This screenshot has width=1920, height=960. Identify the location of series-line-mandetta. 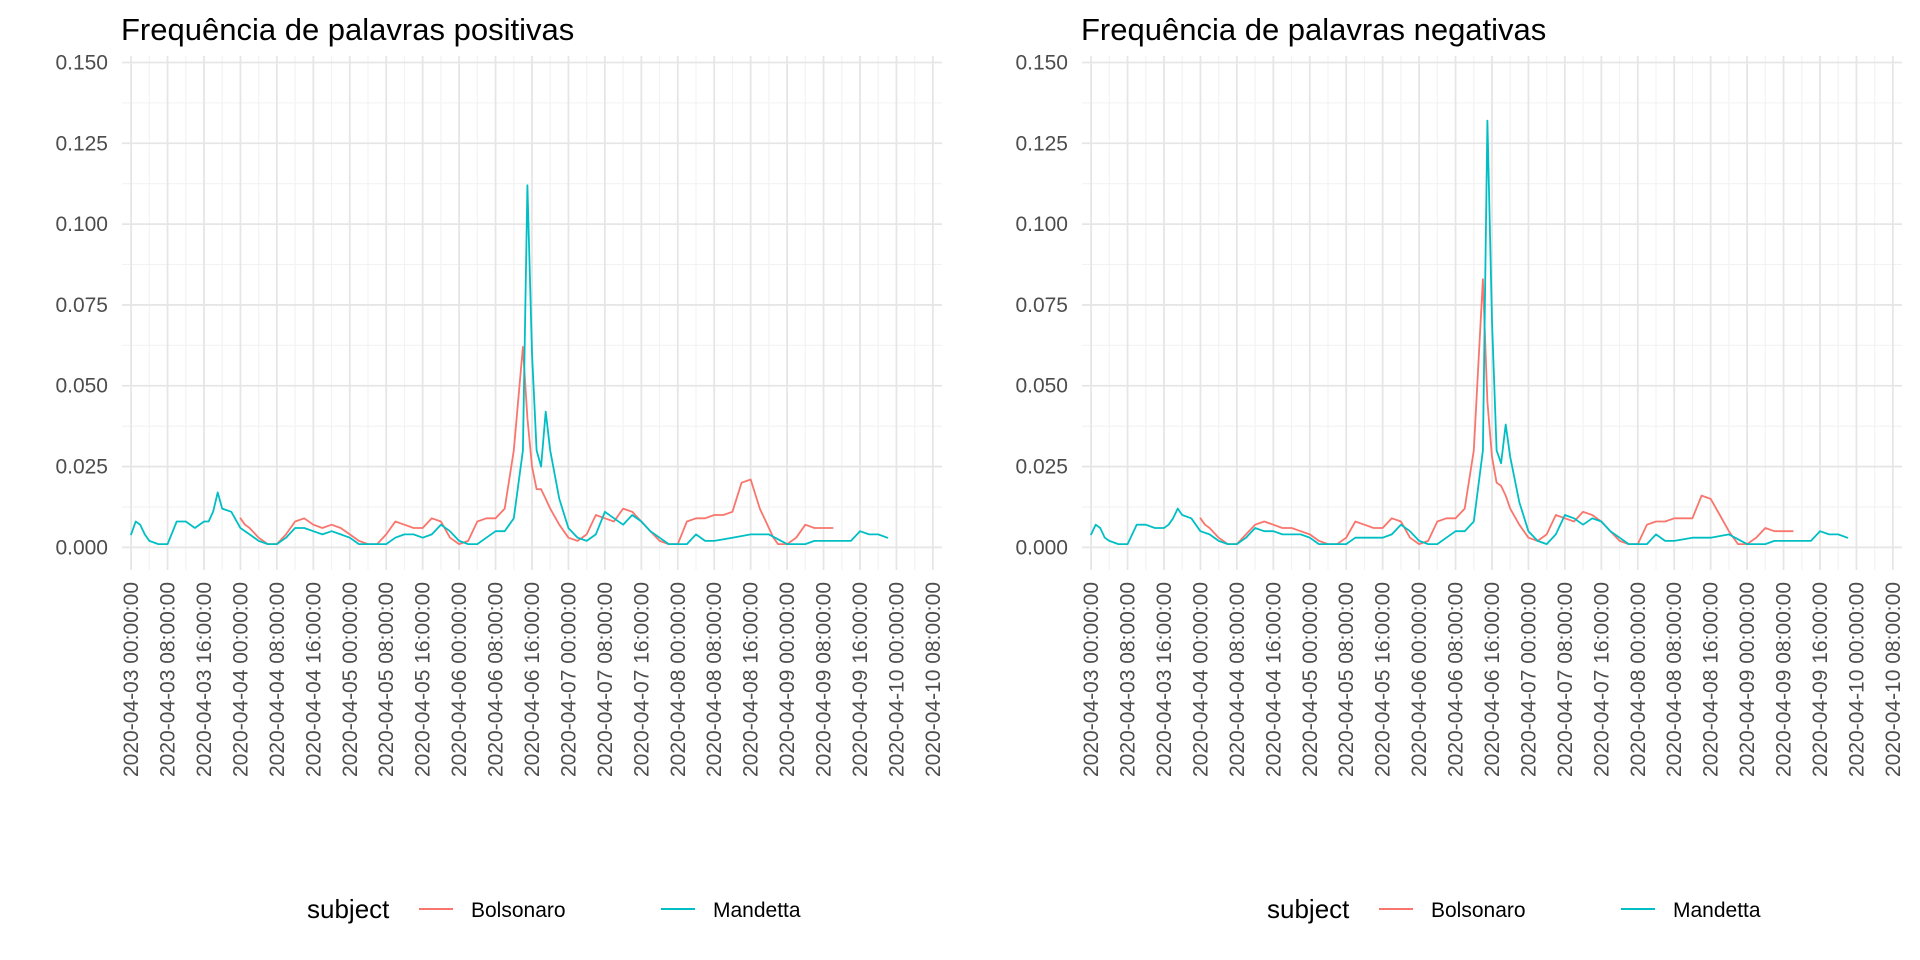
(509, 364).